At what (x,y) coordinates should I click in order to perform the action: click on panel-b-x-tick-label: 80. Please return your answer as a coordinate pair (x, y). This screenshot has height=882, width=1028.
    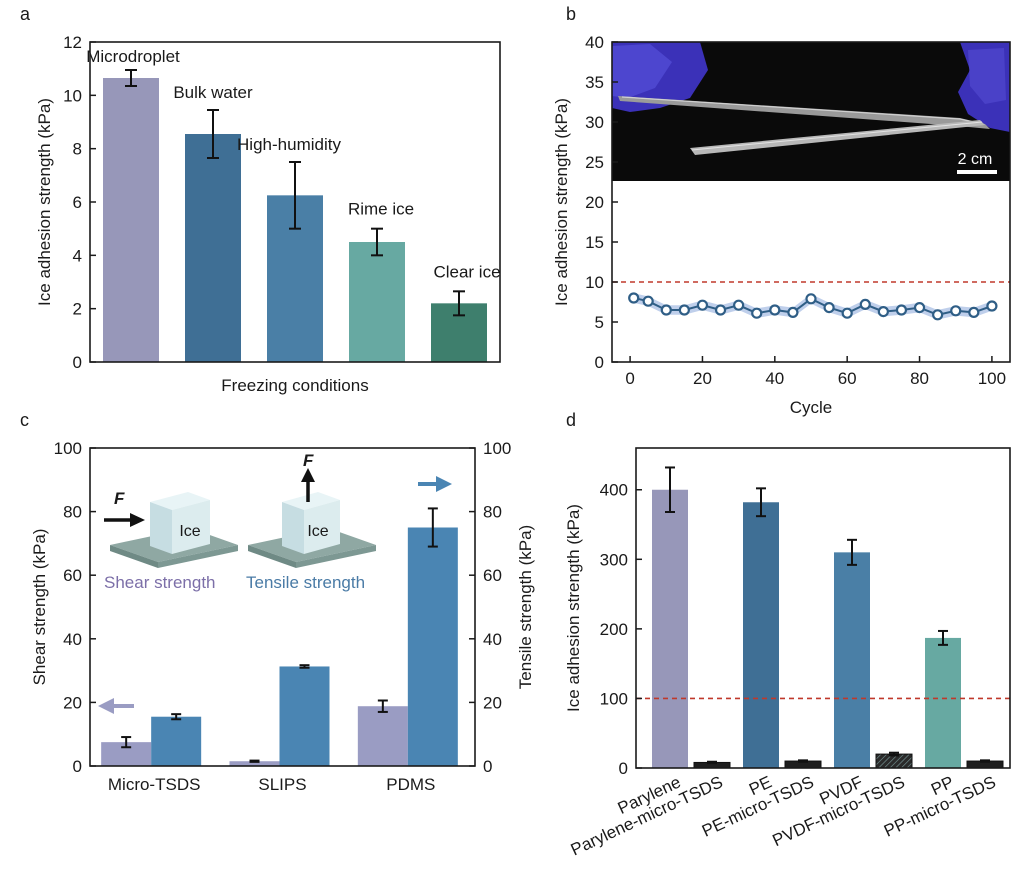
    Looking at the image, I should click on (919, 378).